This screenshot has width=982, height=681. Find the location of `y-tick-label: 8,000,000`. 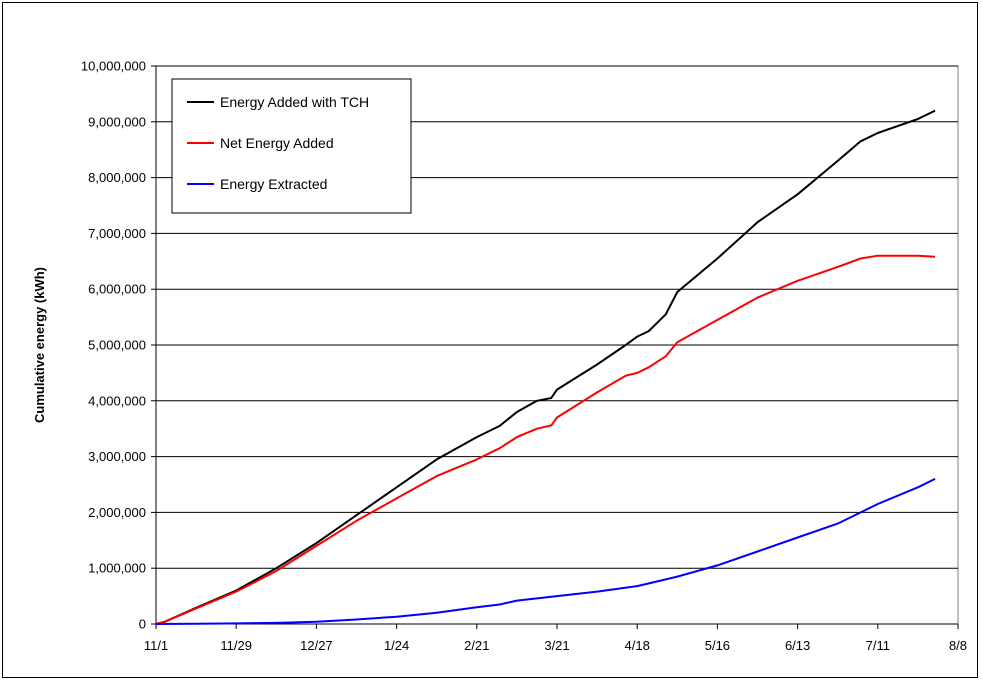

y-tick-label: 8,000,000 is located at coordinates (117, 177).